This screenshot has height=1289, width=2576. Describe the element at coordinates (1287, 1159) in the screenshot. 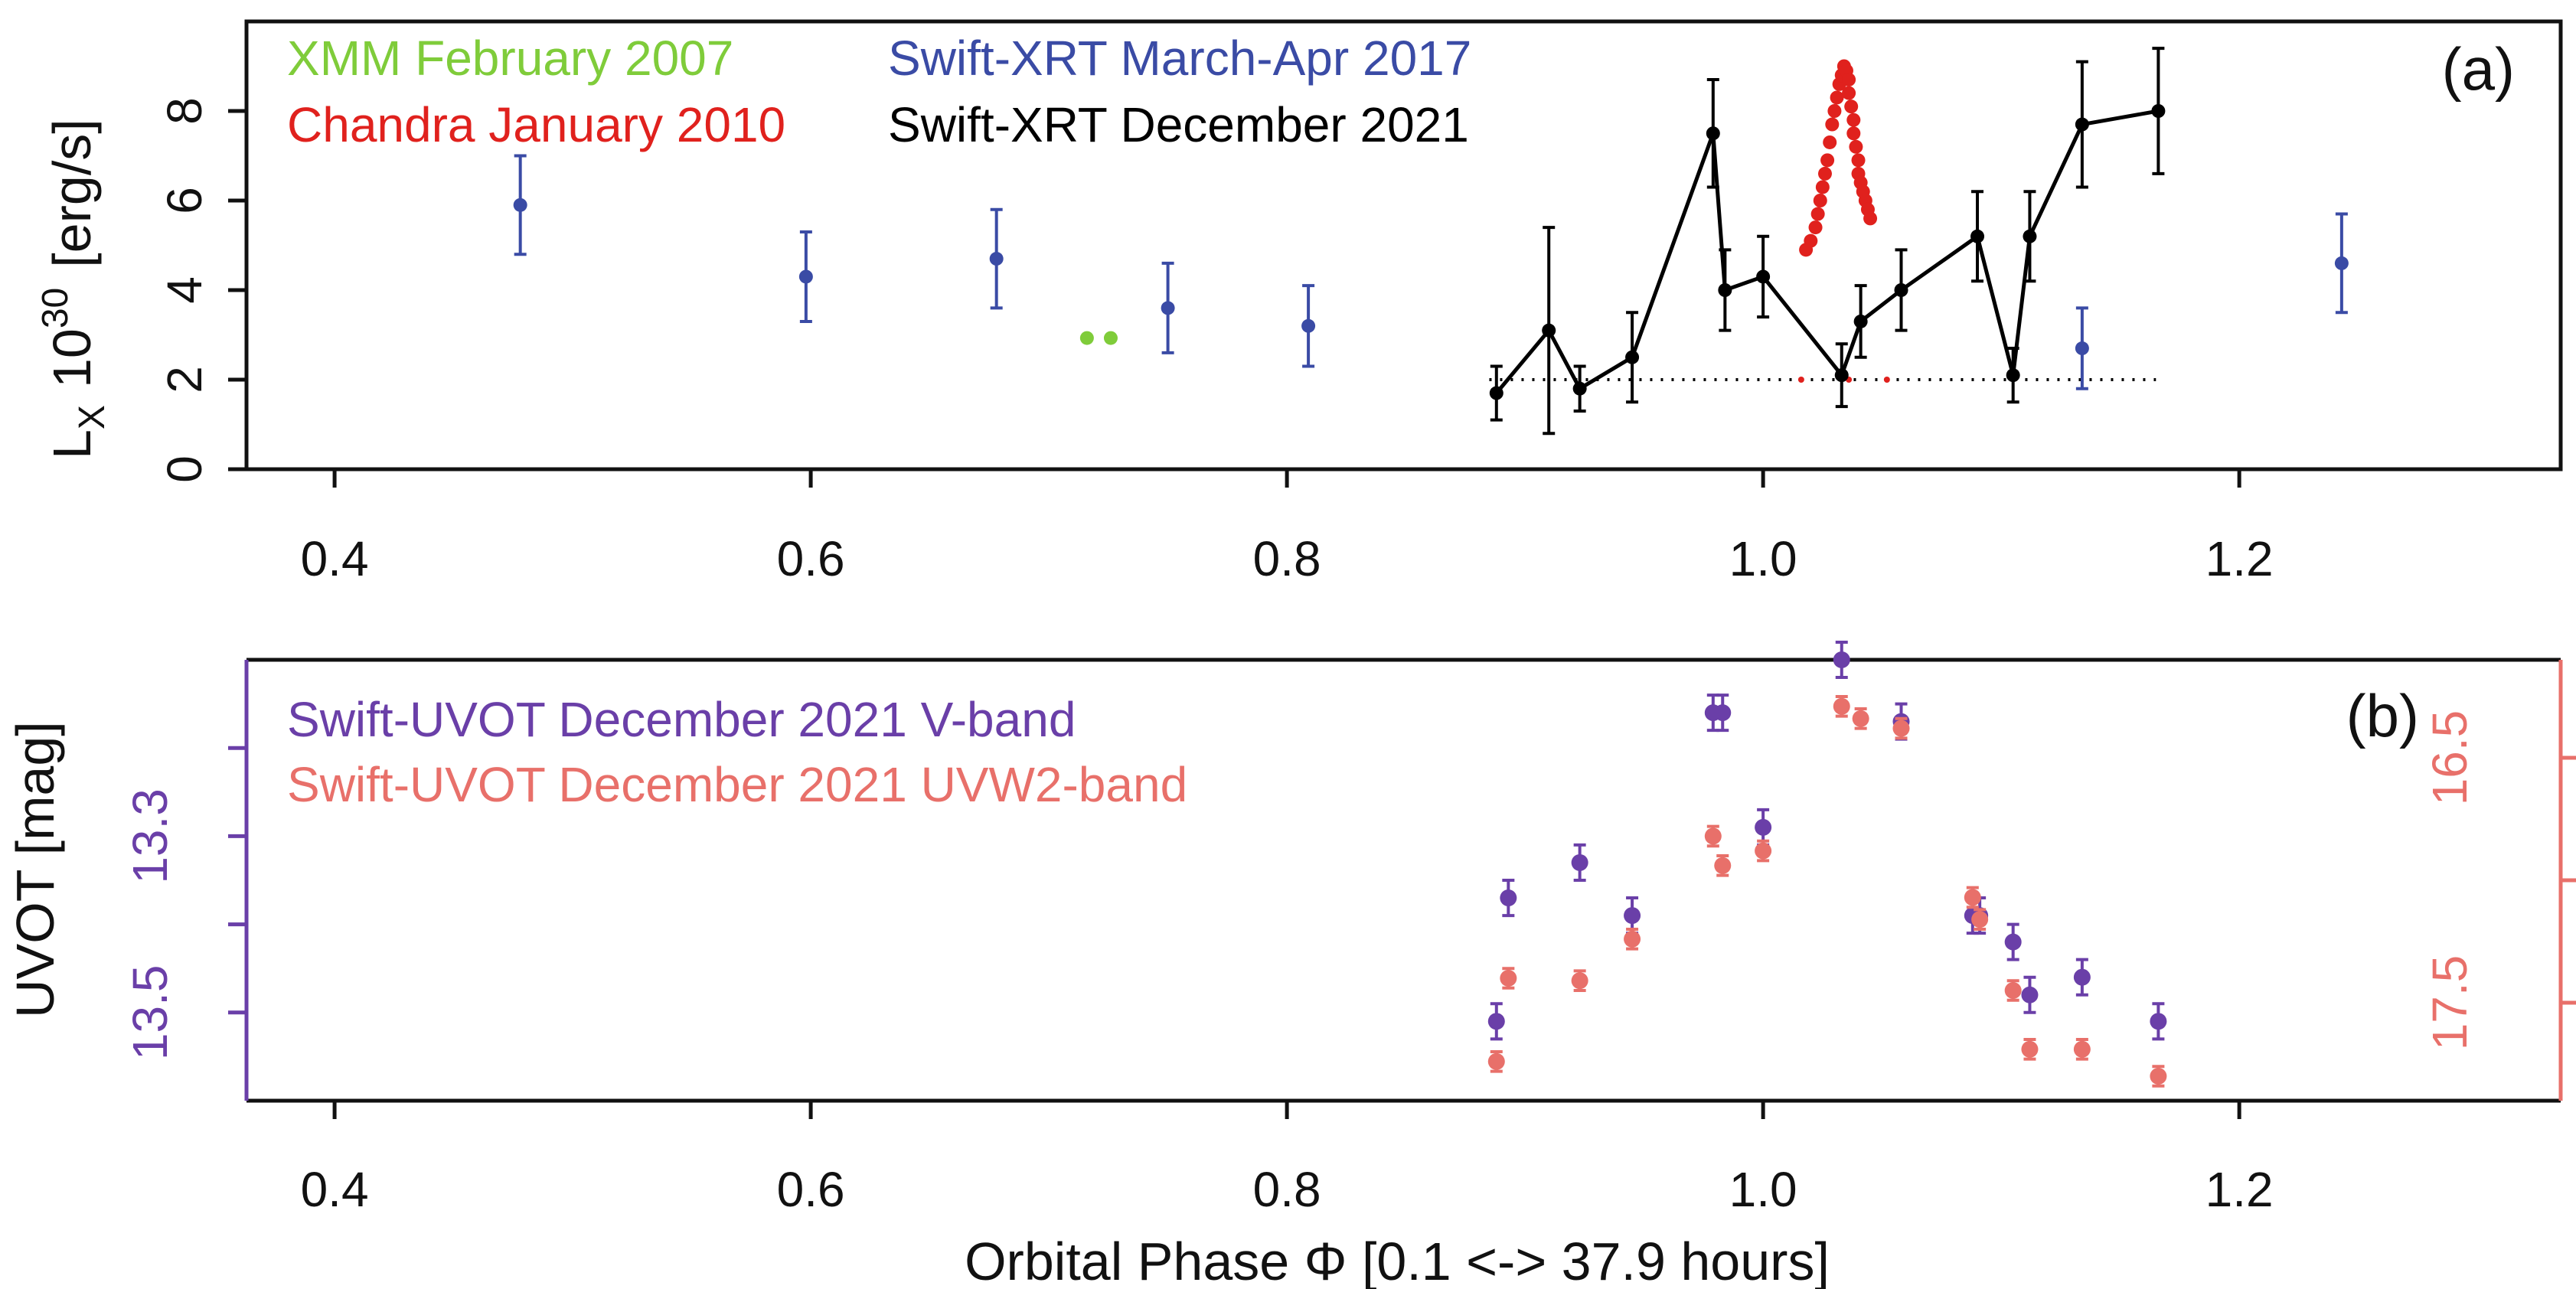

I see `panel-b-x-axis: 0.4 0.6 0.8 1.0 1.2` at that location.